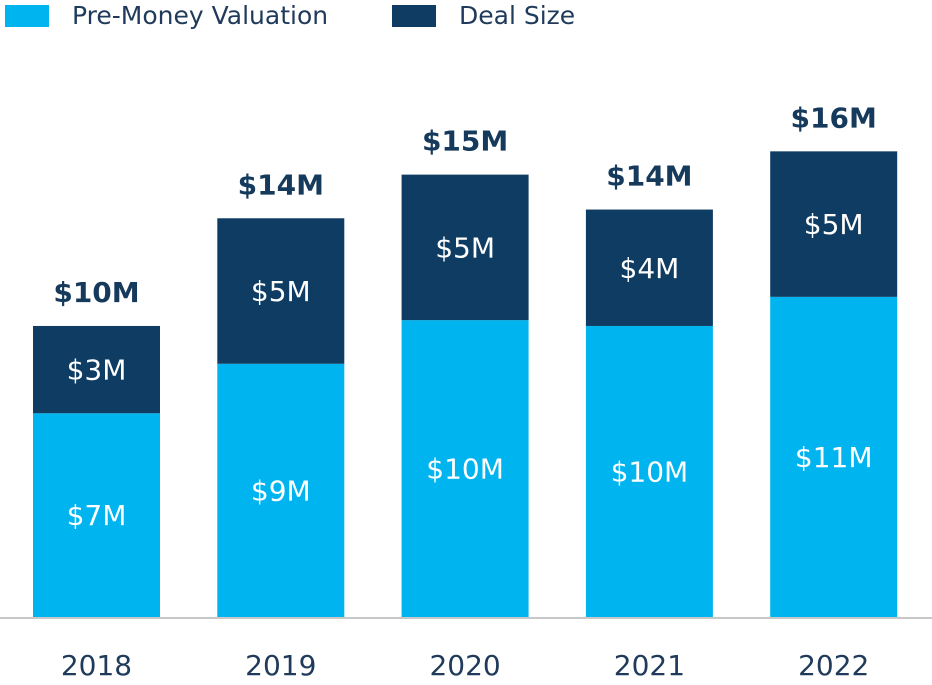  I want to click on data-label: $3M, so click(97, 370).